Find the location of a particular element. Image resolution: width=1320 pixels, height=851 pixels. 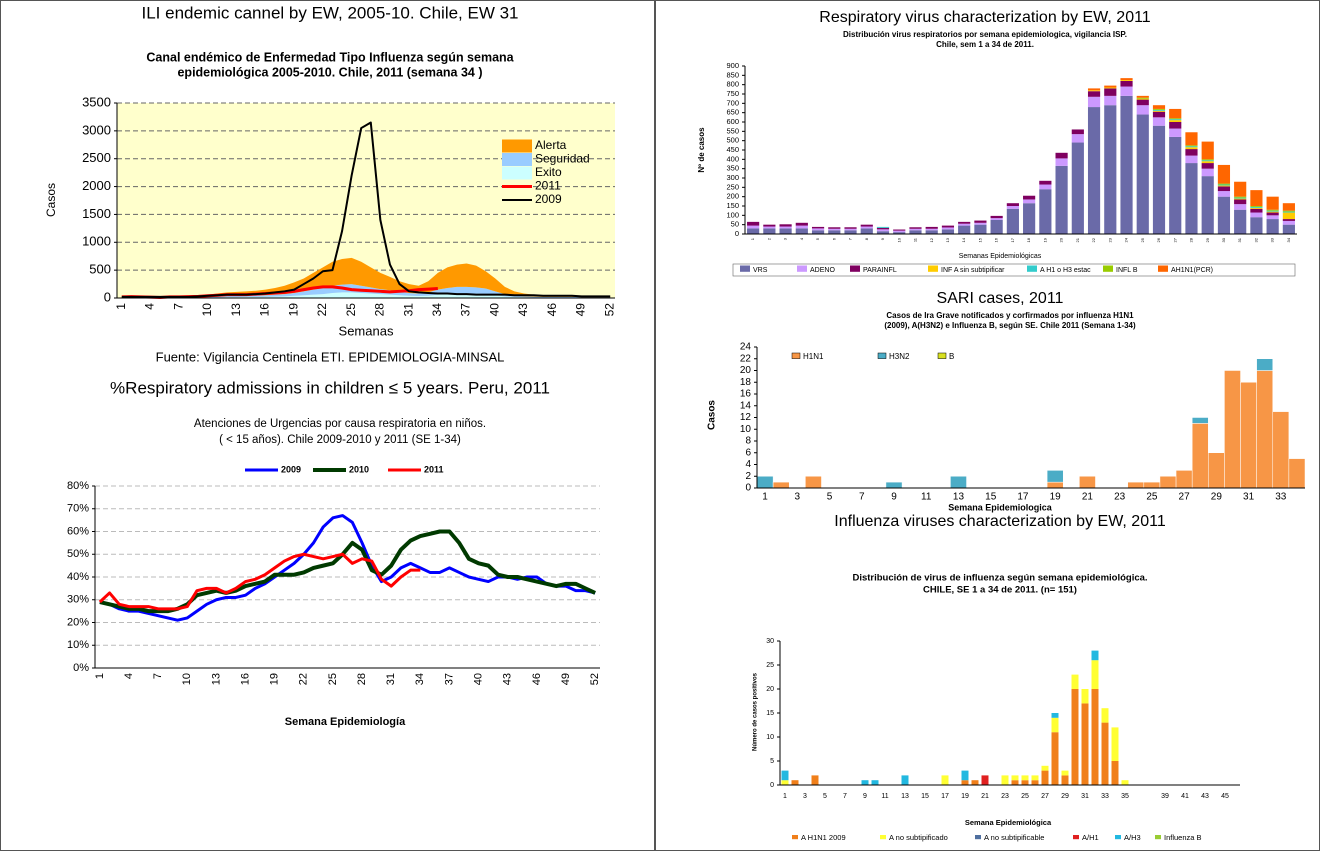

legend-label: ADENO is located at coordinates (822, 270).